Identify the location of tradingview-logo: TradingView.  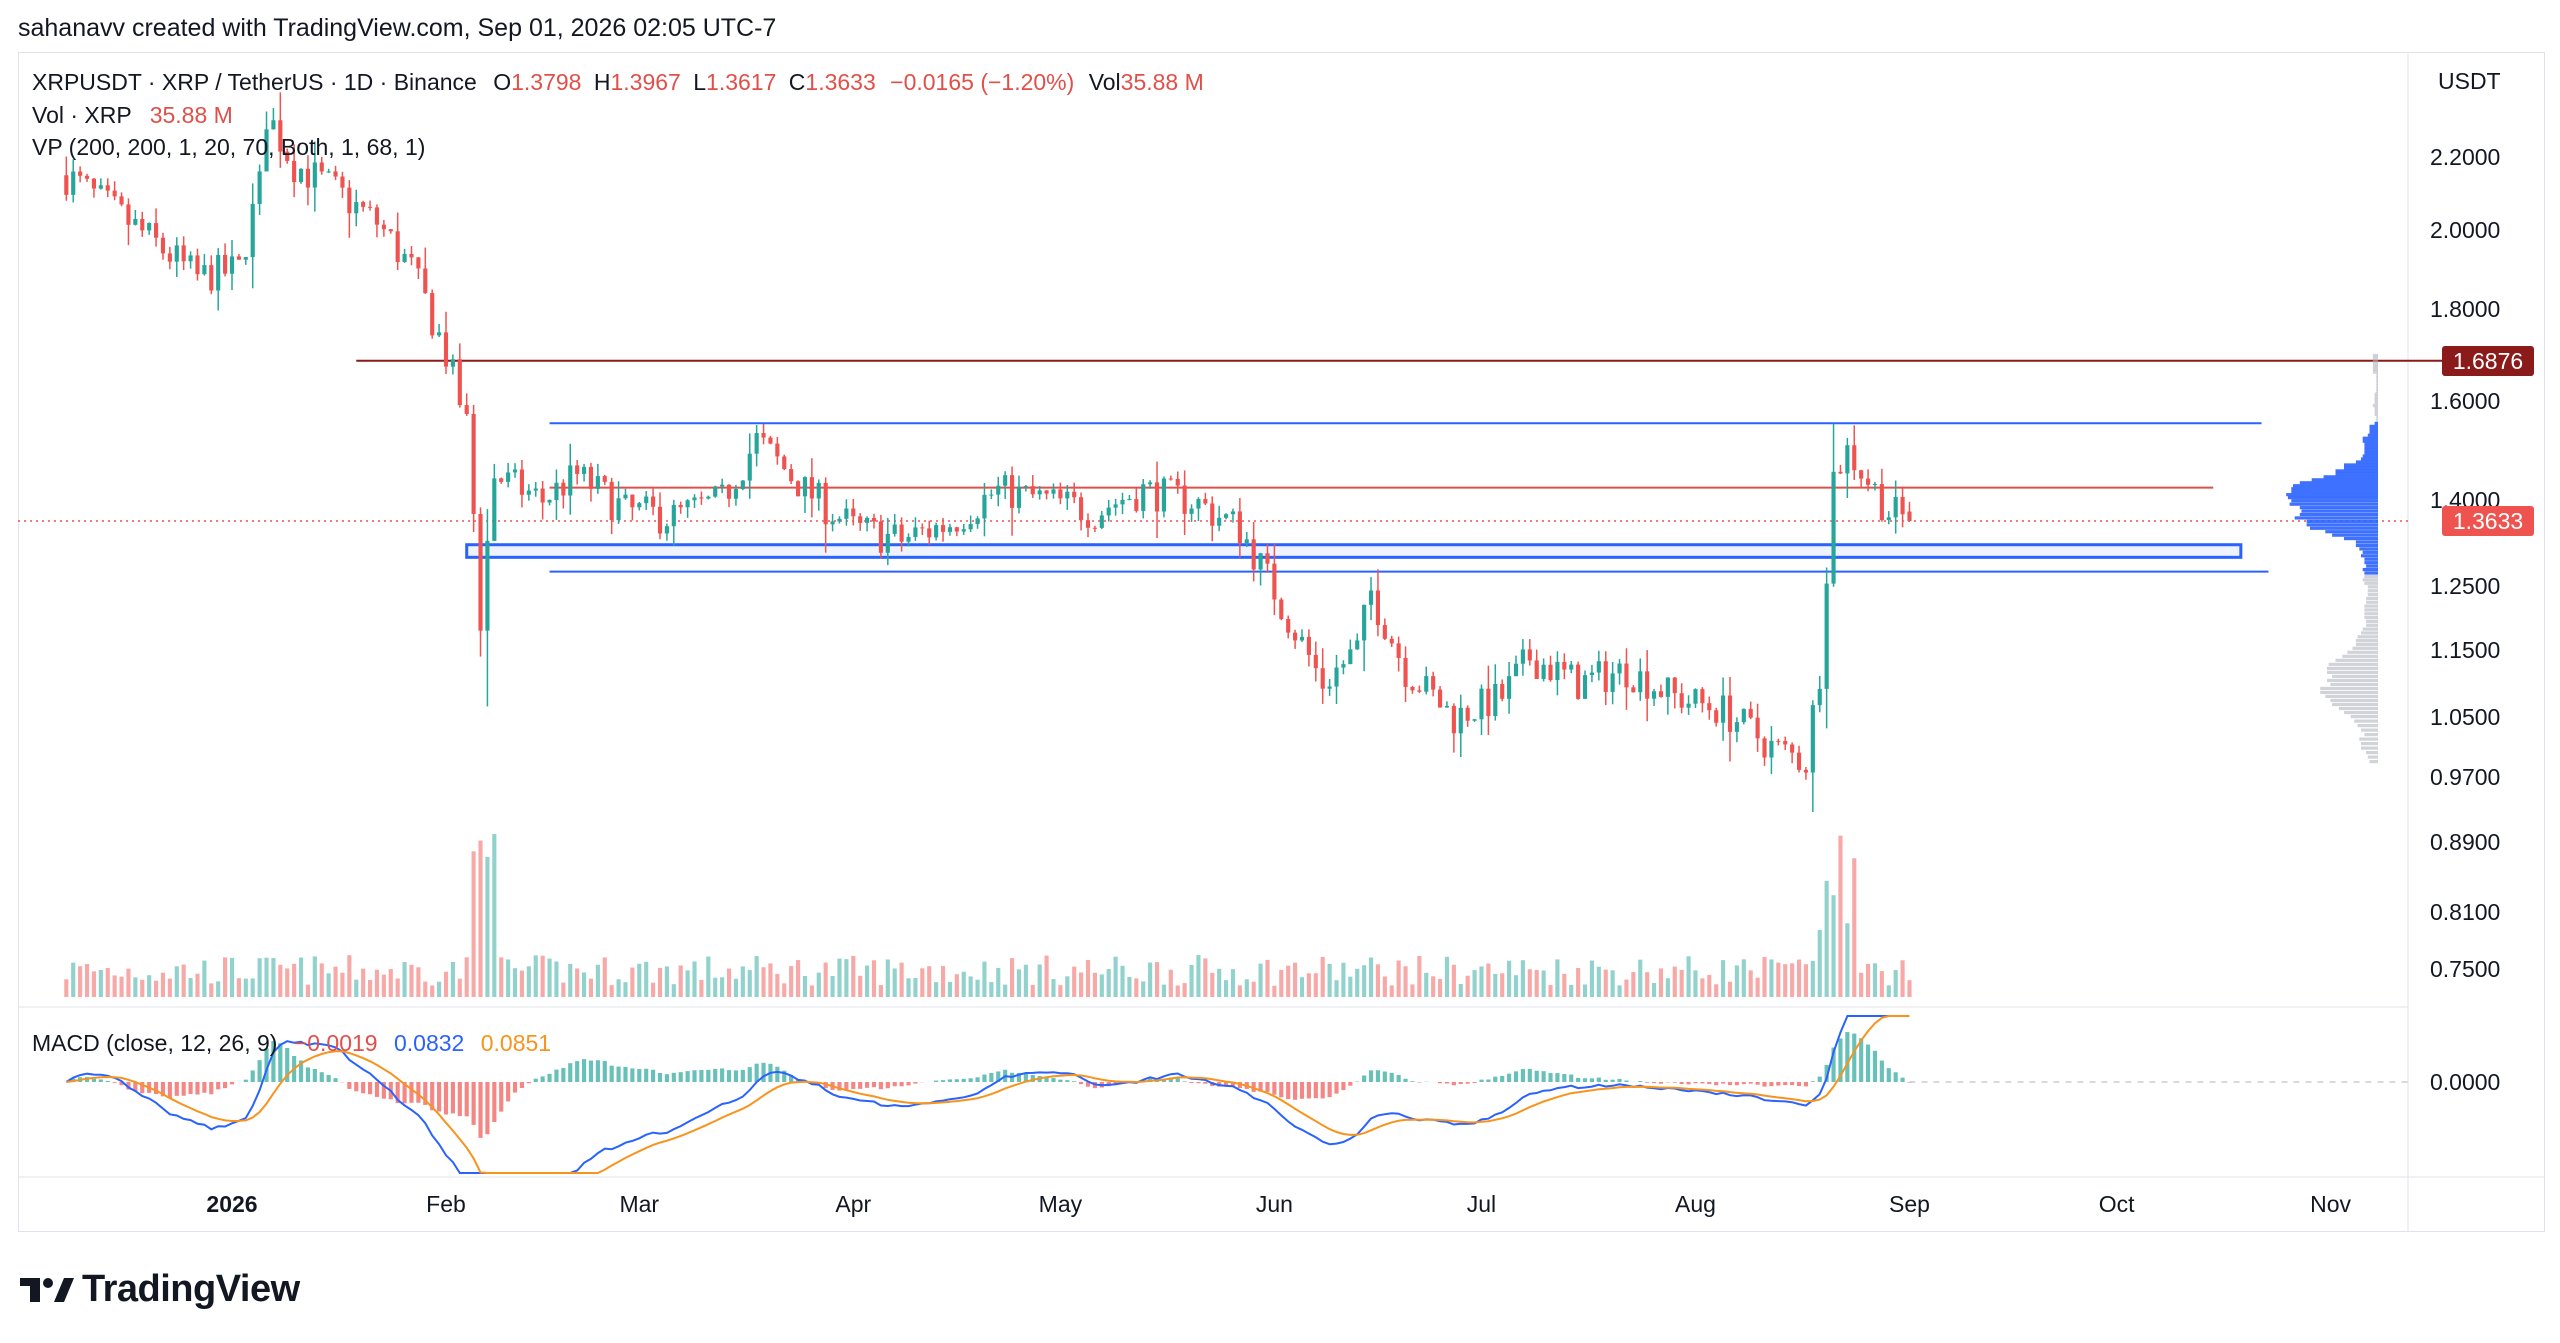
(159, 1289).